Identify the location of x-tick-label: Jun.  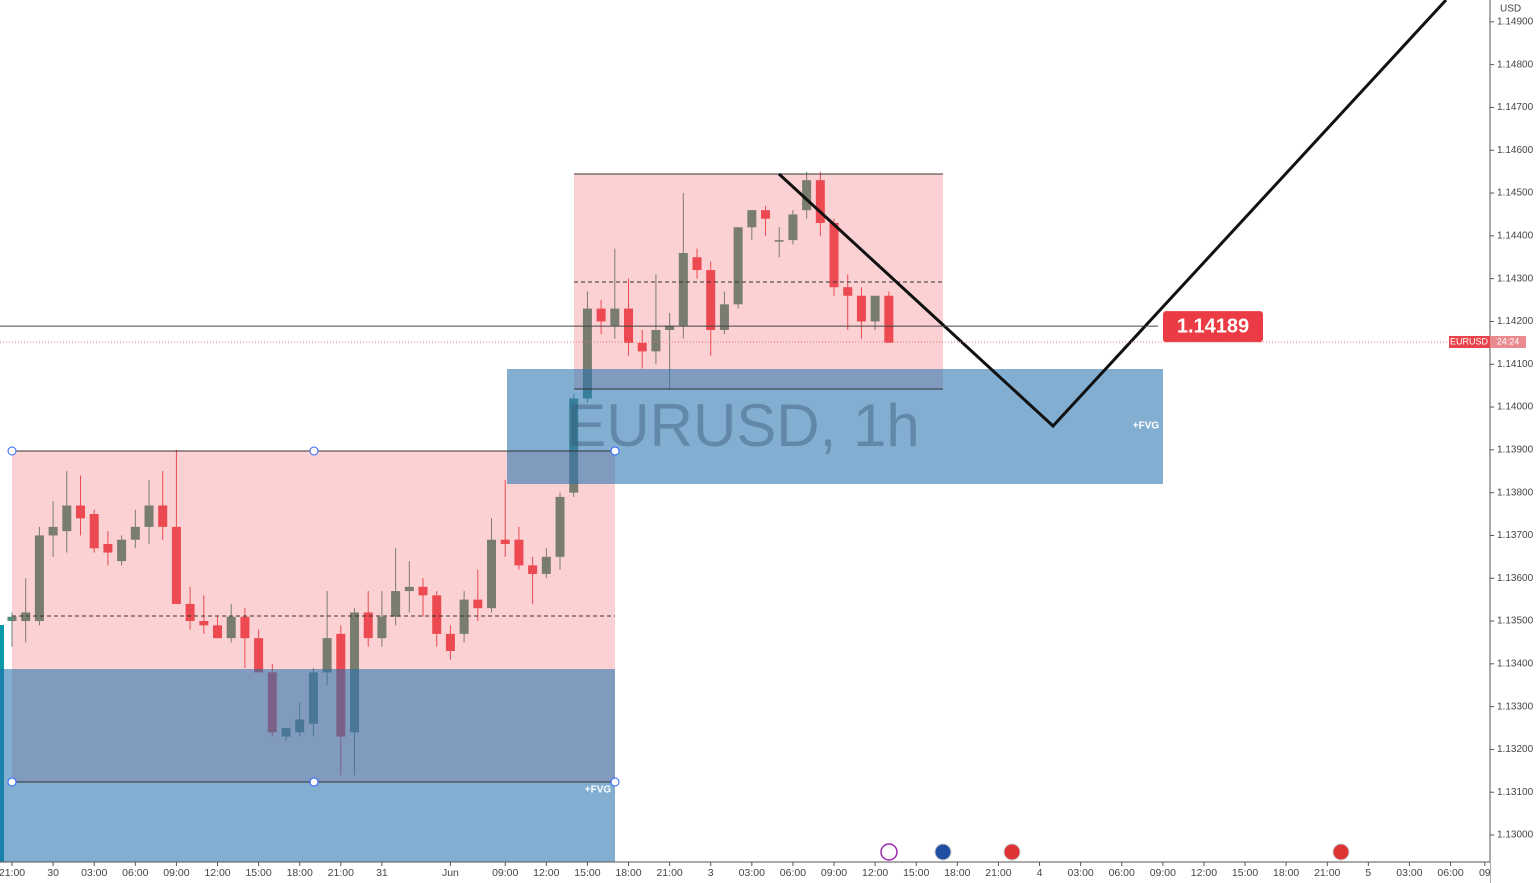
(450, 873).